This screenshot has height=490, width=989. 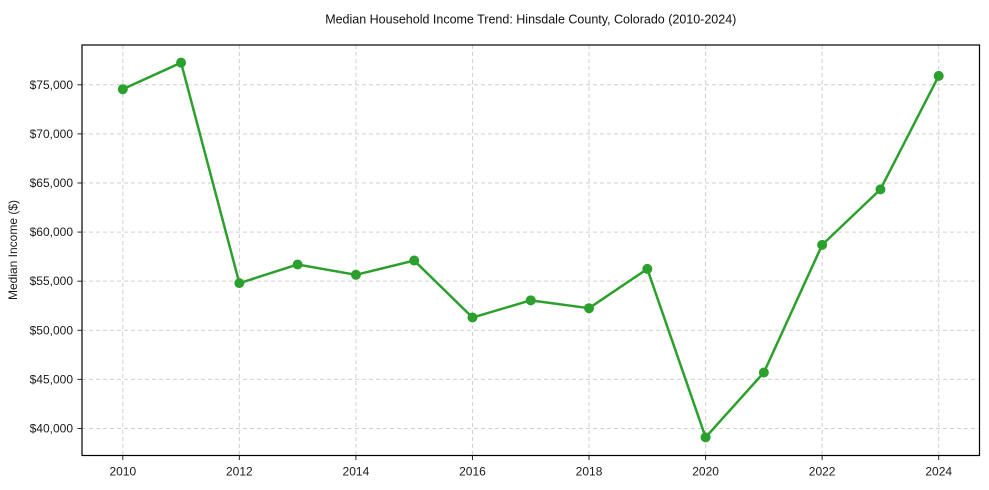 I want to click on x-tick-label: 2014, so click(x=356, y=472).